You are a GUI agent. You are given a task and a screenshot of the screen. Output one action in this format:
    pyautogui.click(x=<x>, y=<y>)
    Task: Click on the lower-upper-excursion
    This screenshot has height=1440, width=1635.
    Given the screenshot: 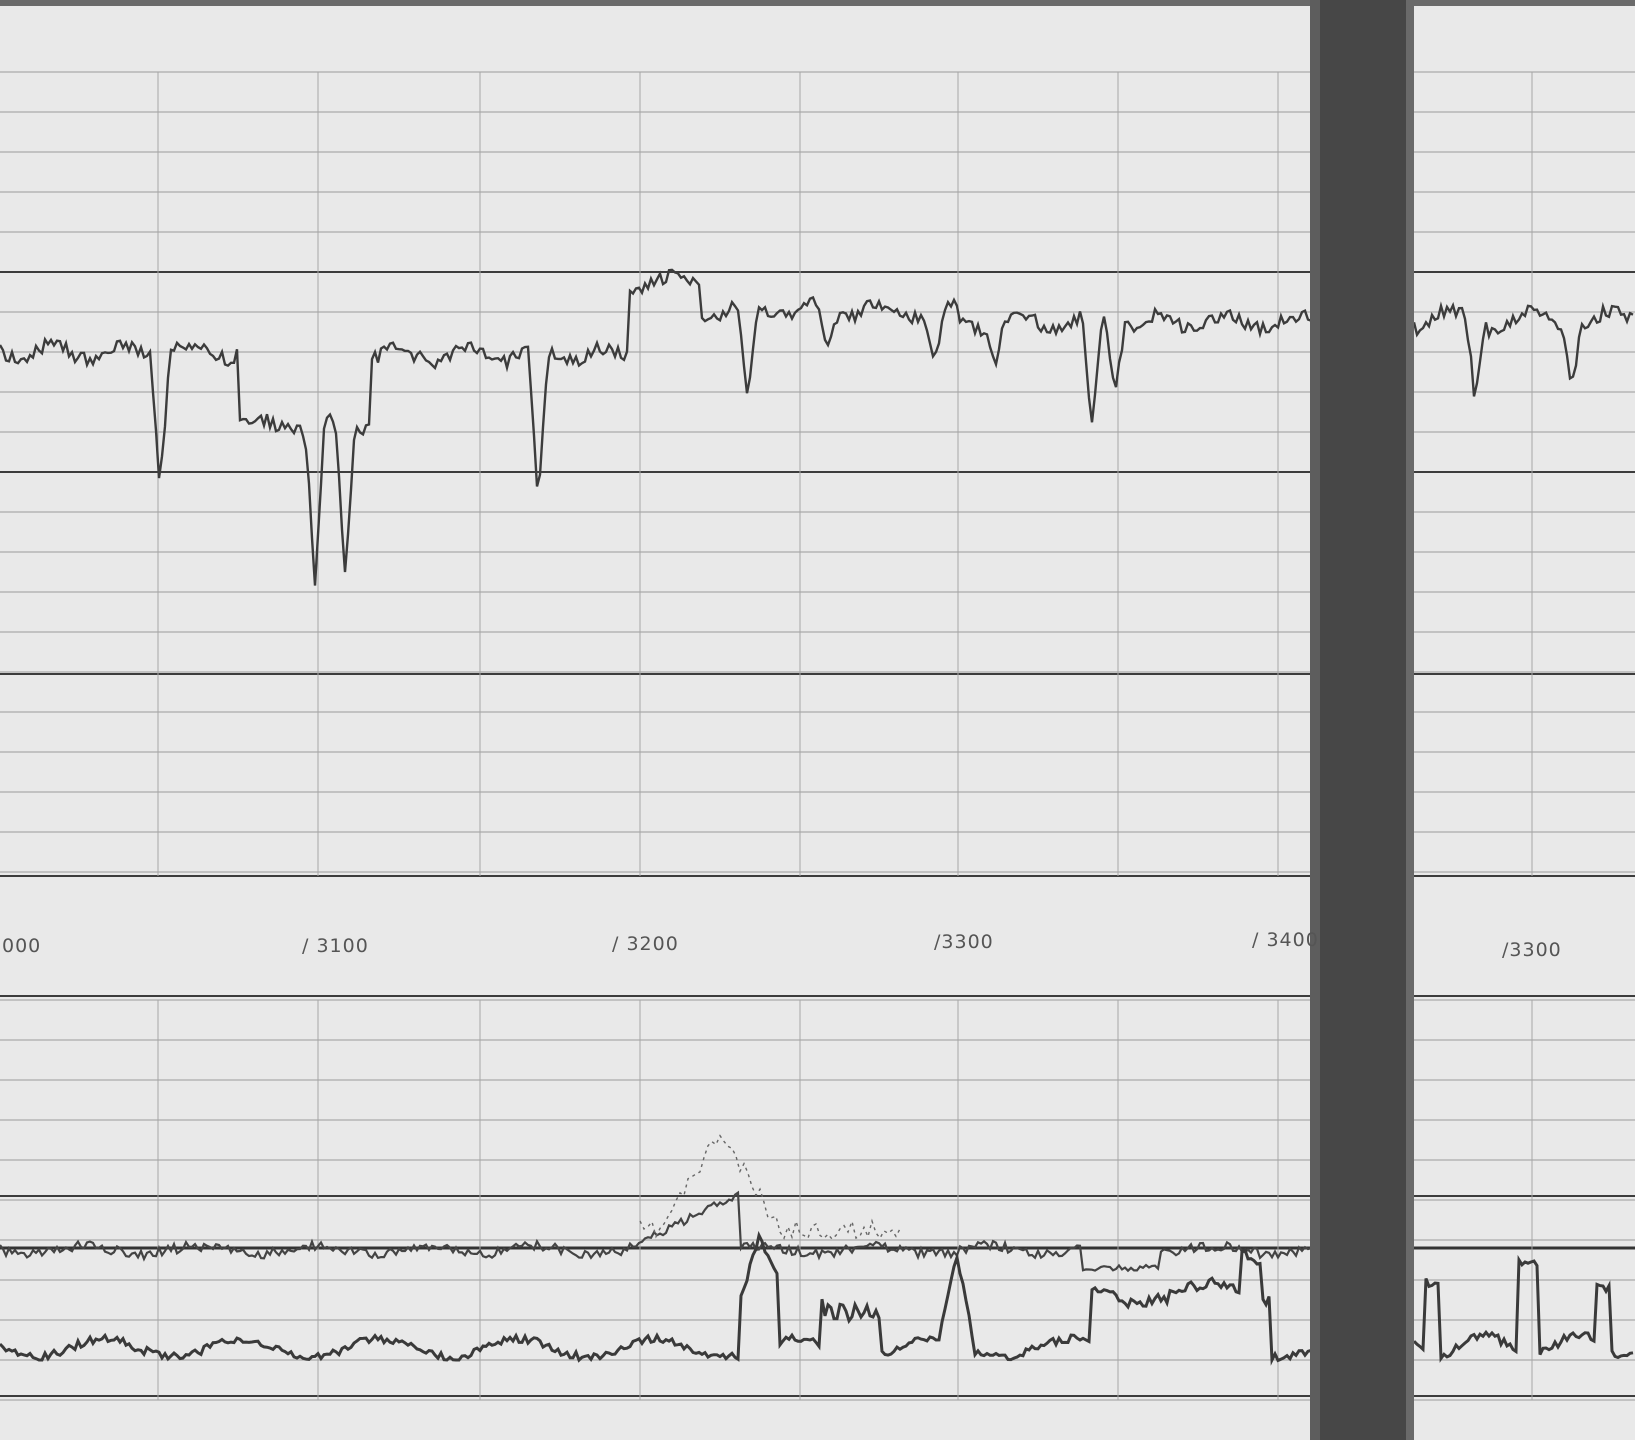 What is the action you would take?
    pyautogui.click(x=770, y=1187)
    